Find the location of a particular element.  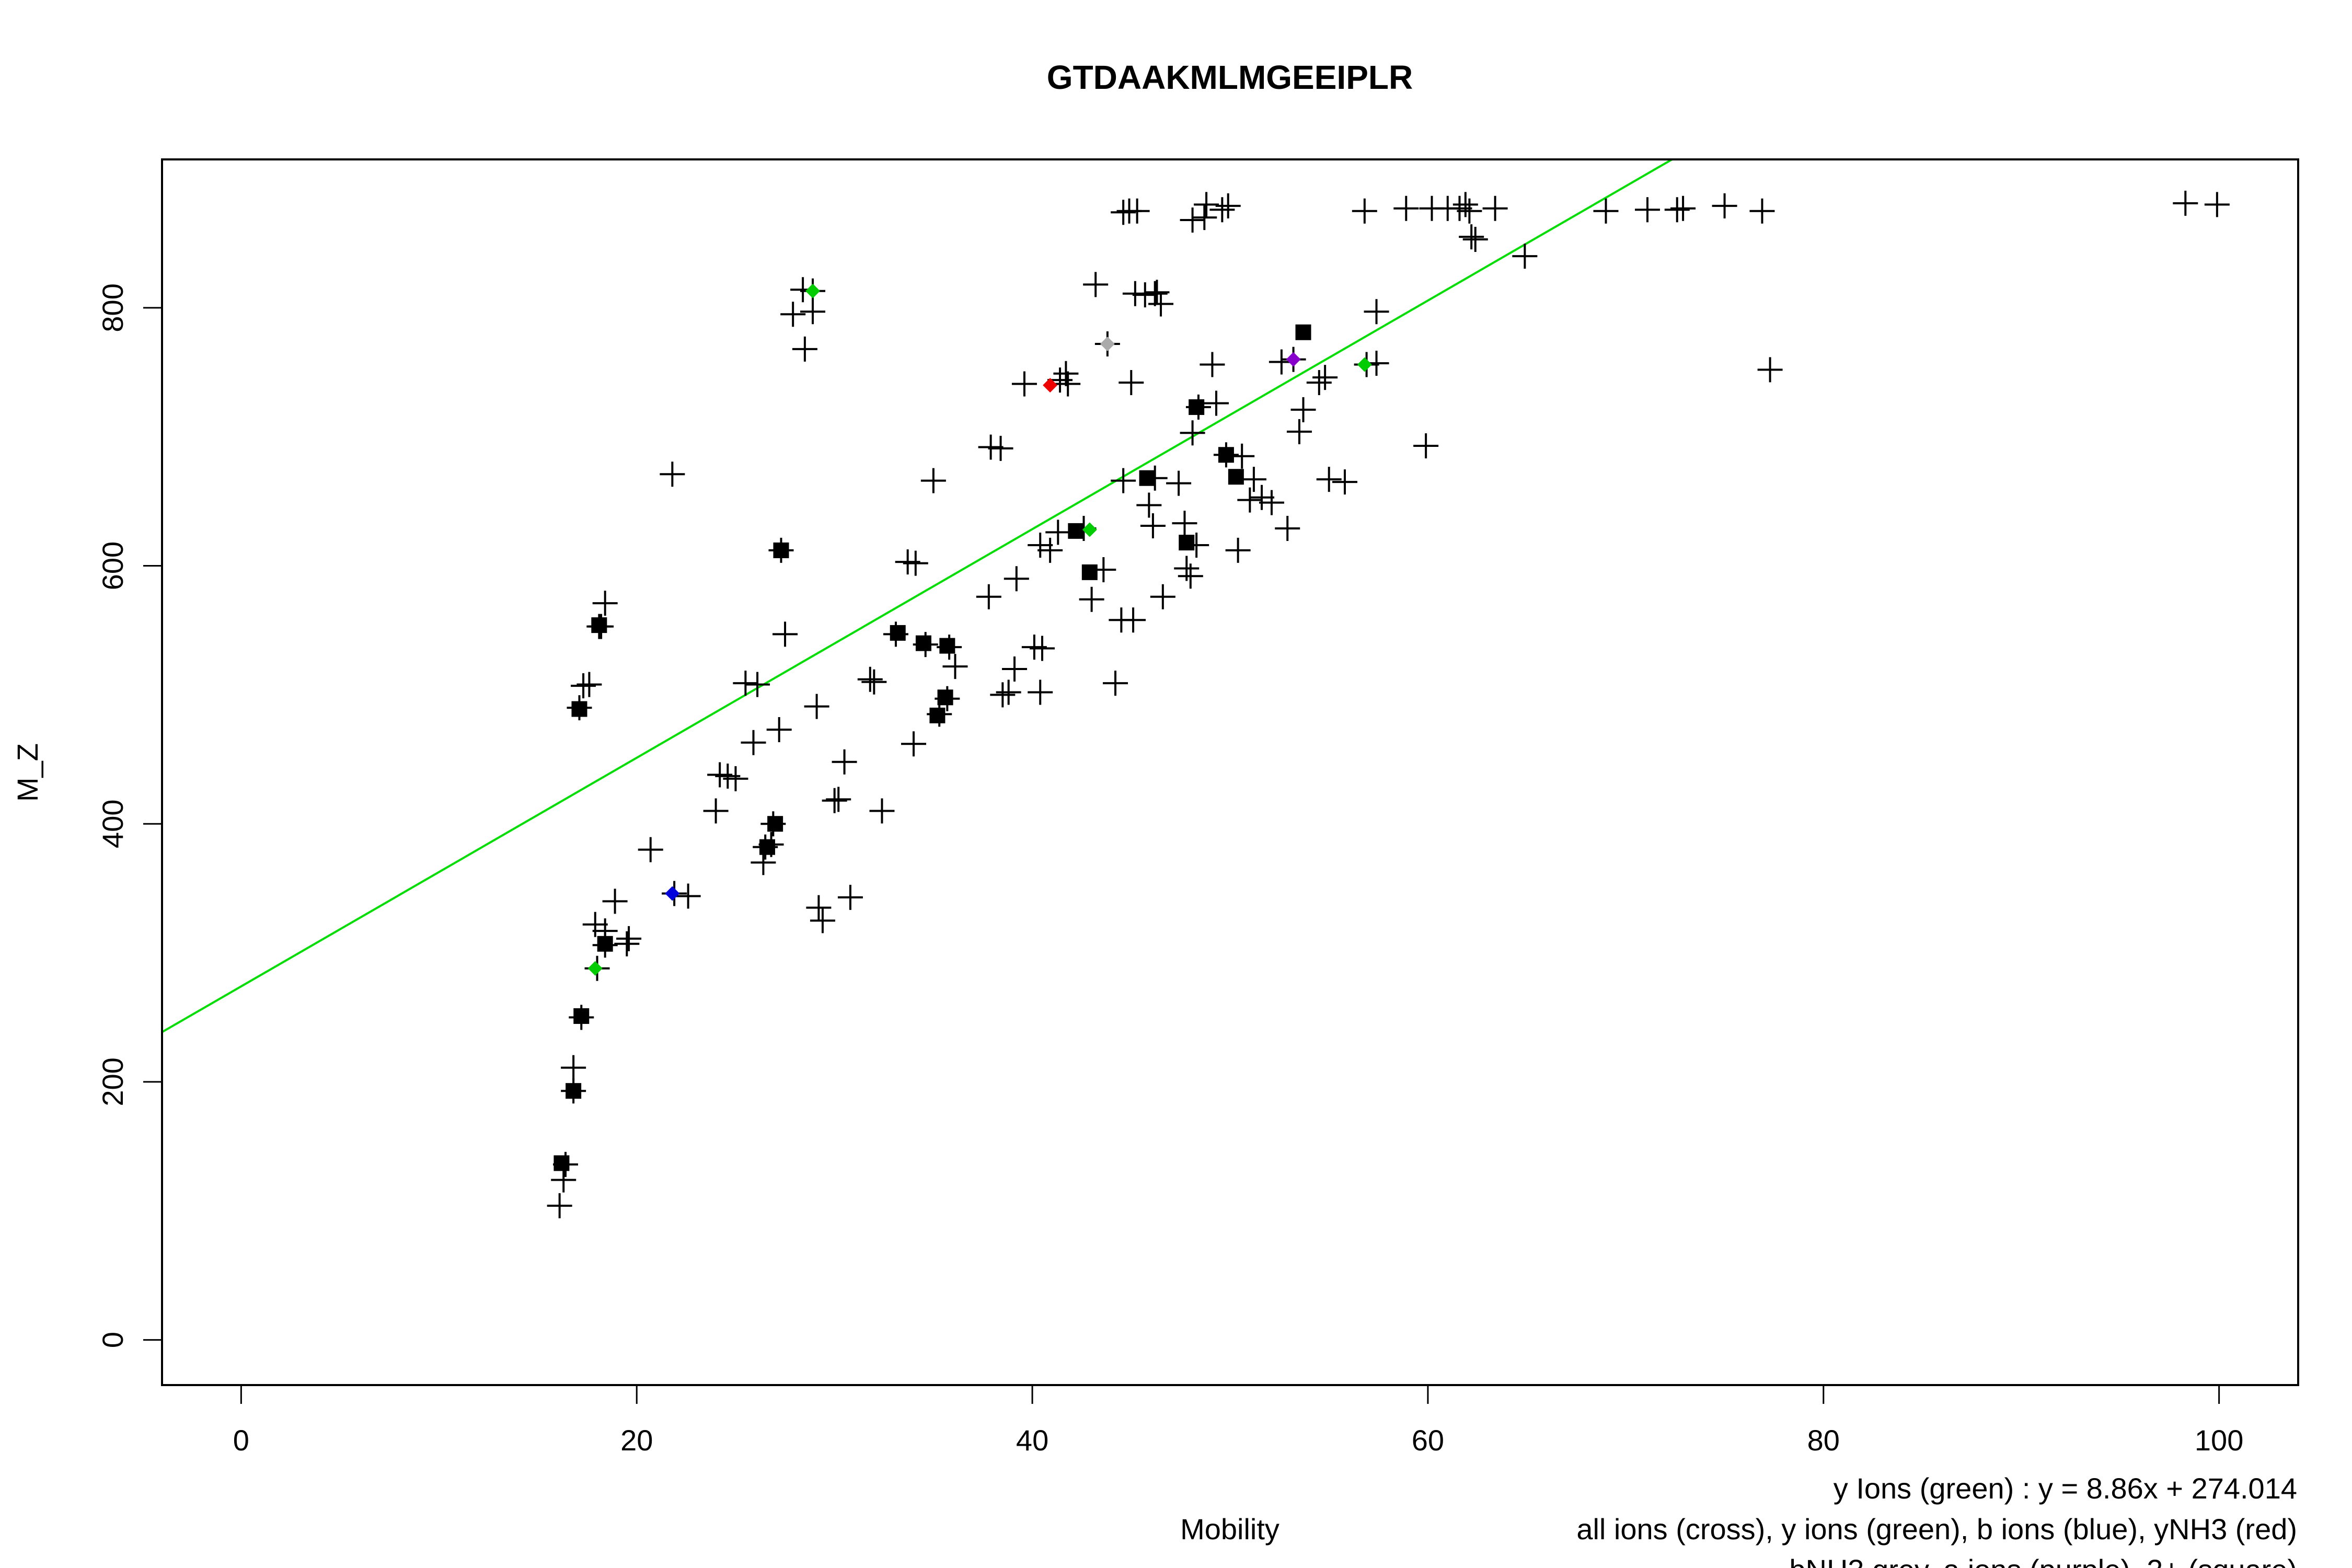

a-ions-point is located at coordinates (1293, 359).